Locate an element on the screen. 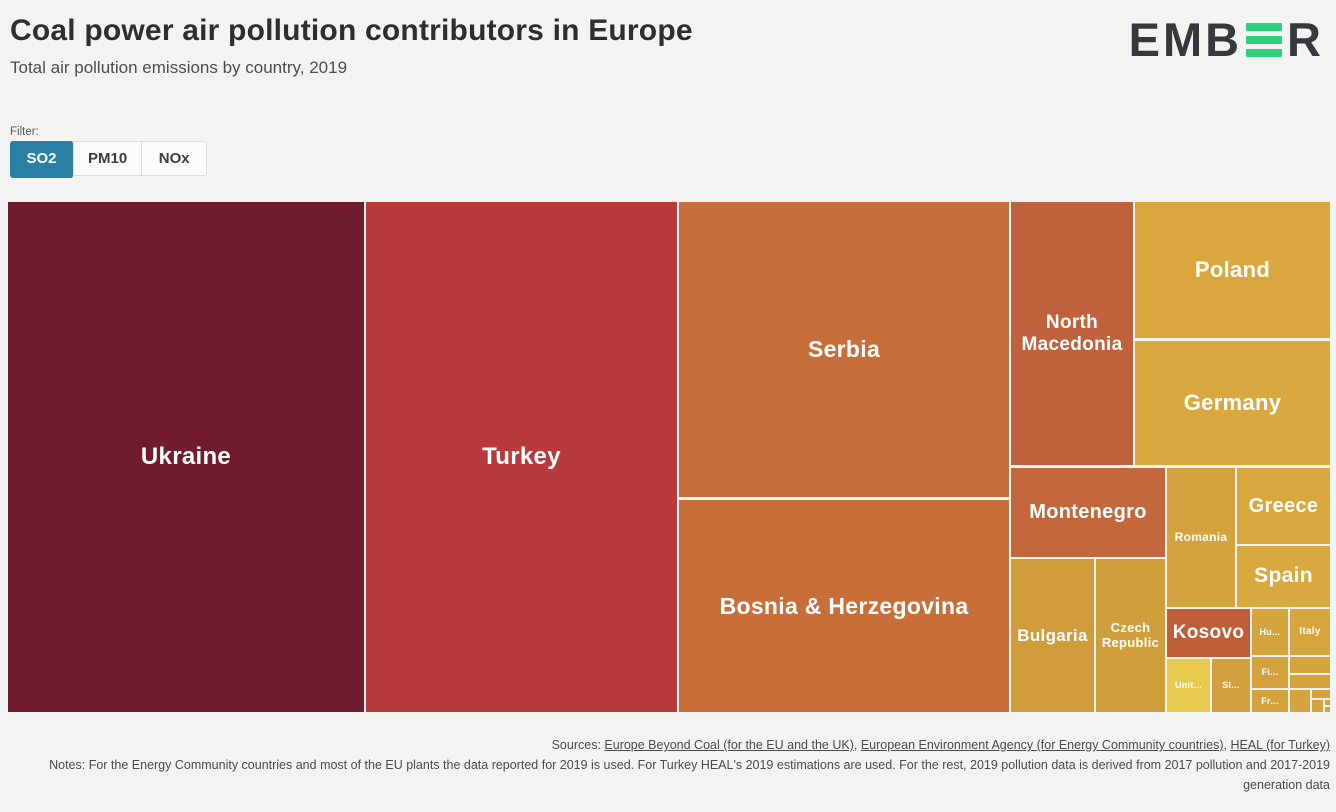 This screenshot has height=812, width=1336. treemap-cell-label: Bosnia & Herzegovina is located at coordinates (844, 605).